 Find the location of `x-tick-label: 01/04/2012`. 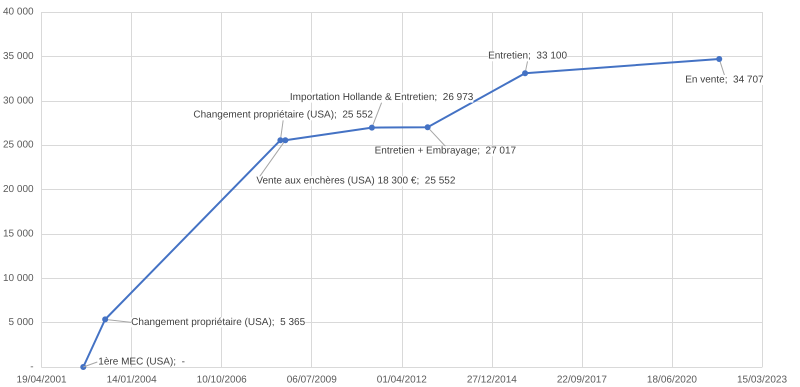

x-tick-label: 01/04/2012 is located at coordinates (402, 380).